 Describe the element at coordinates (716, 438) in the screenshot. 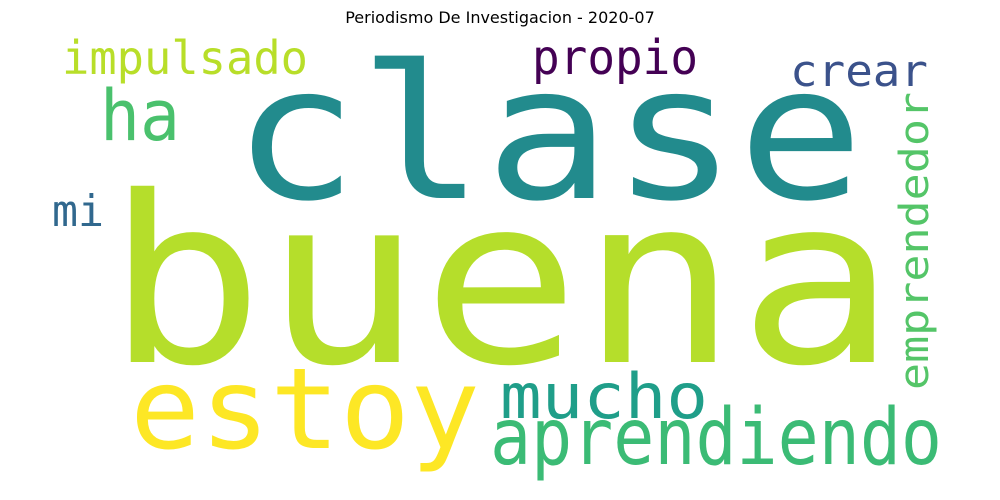

I see `word-aprendiendo: aprendiendo` at that location.